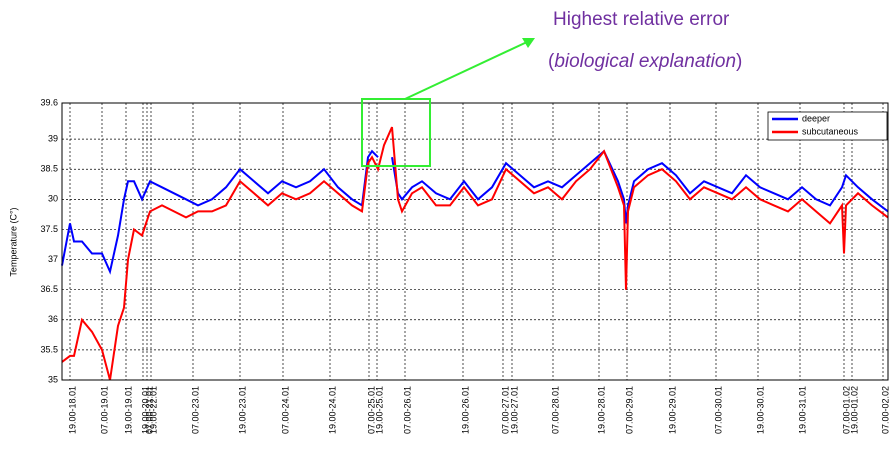 This screenshot has height=450, width=889. Describe the element at coordinates (53, 259) in the screenshot. I see `y-tick-label: 37` at that location.